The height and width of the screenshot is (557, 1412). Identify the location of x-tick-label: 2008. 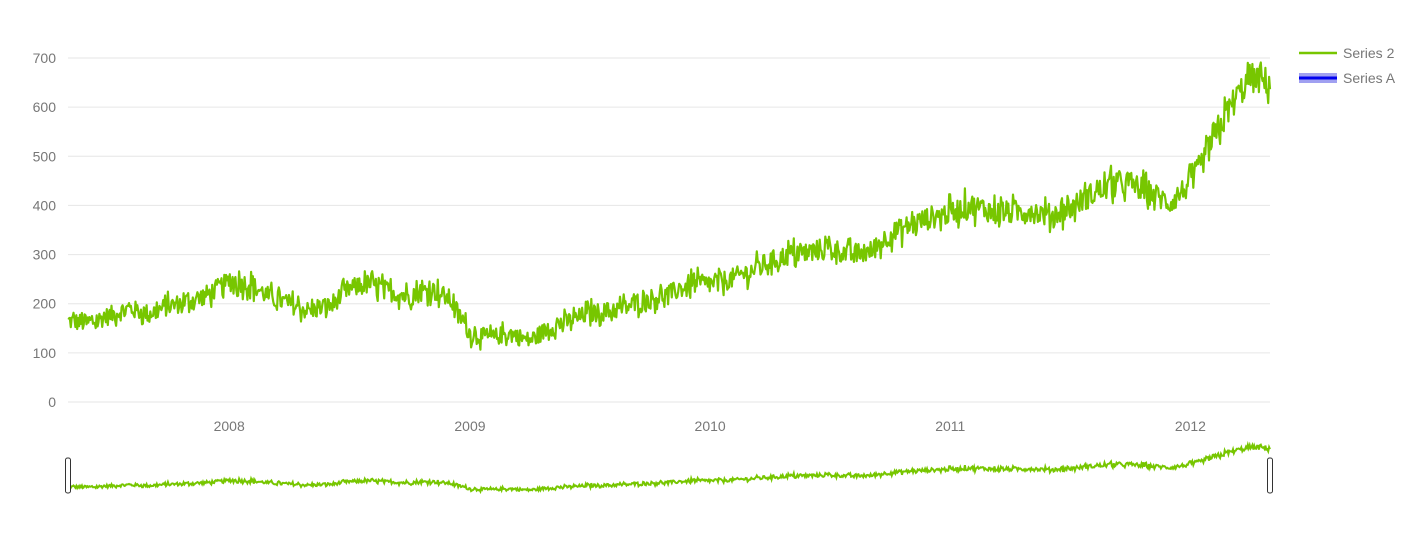
(229, 426).